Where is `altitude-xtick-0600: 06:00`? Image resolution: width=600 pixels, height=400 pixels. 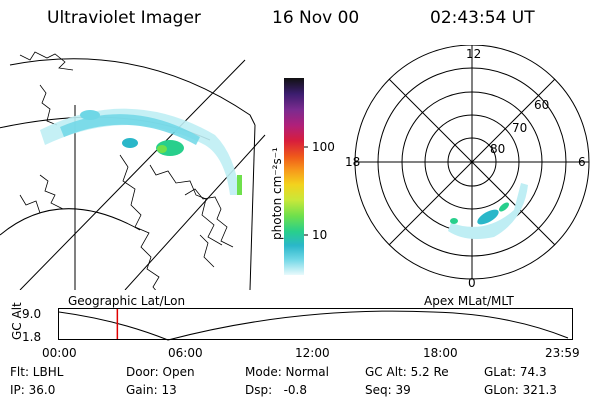 altitude-xtick-0600: 06:00 is located at coordinates (185, 353).